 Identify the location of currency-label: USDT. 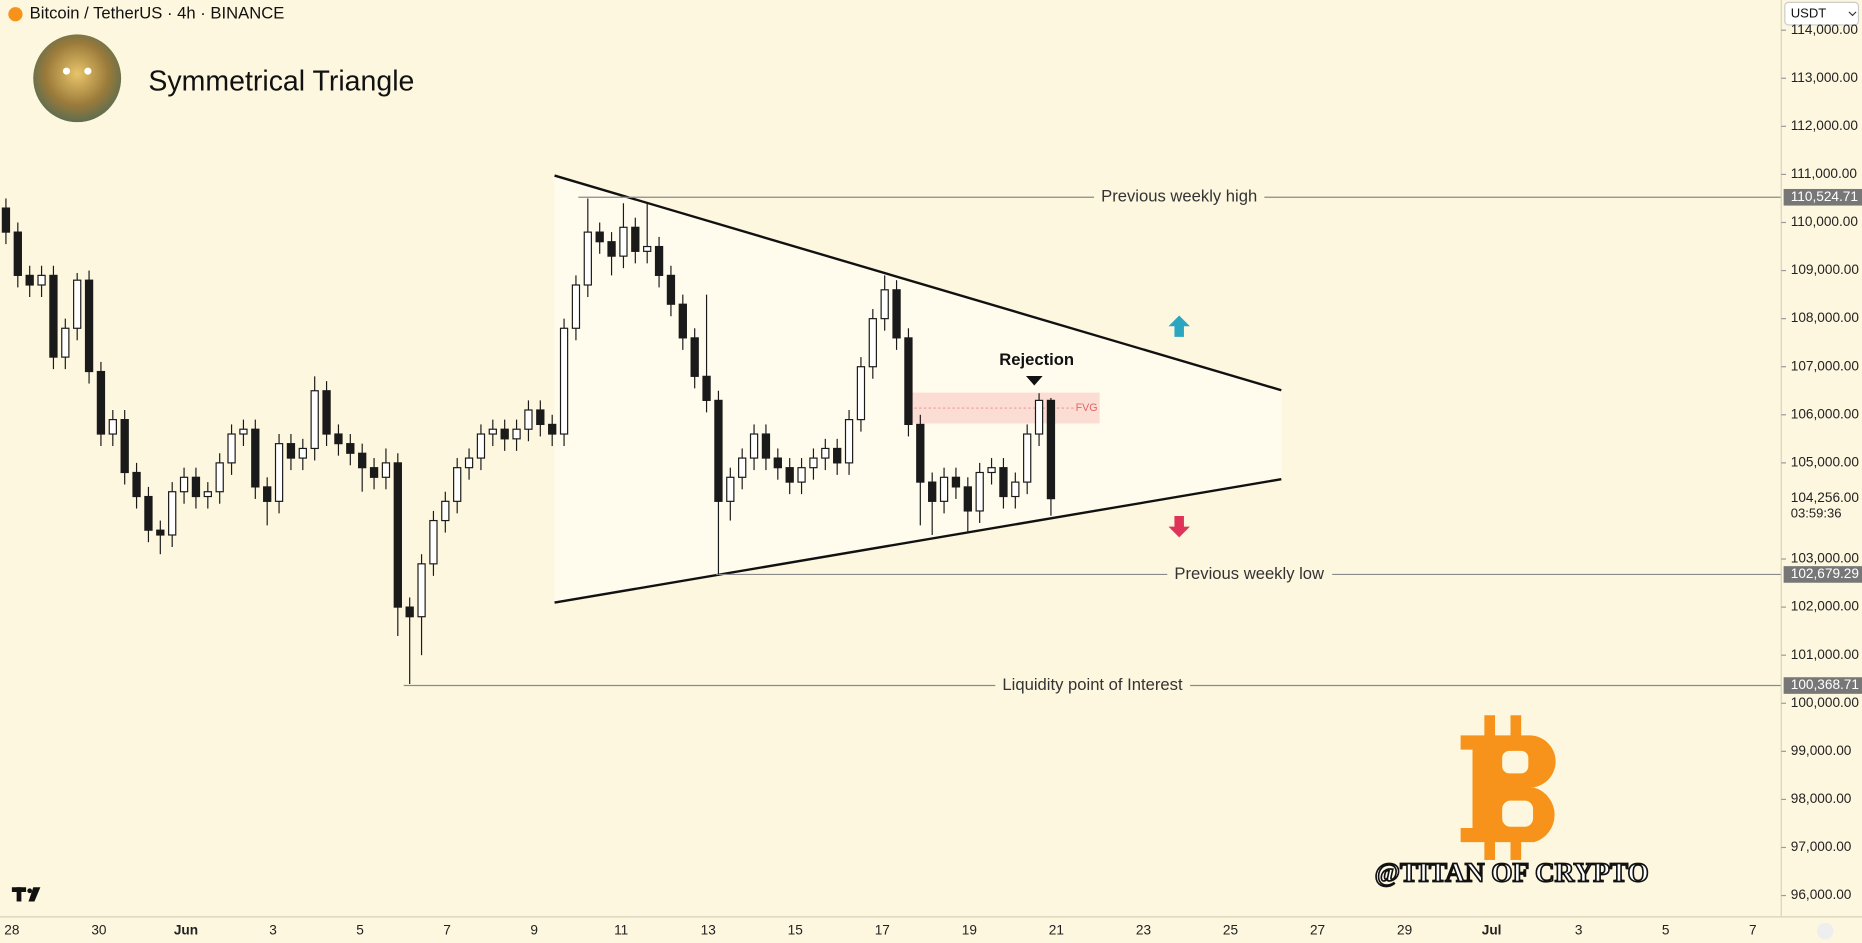
(1809, 13).